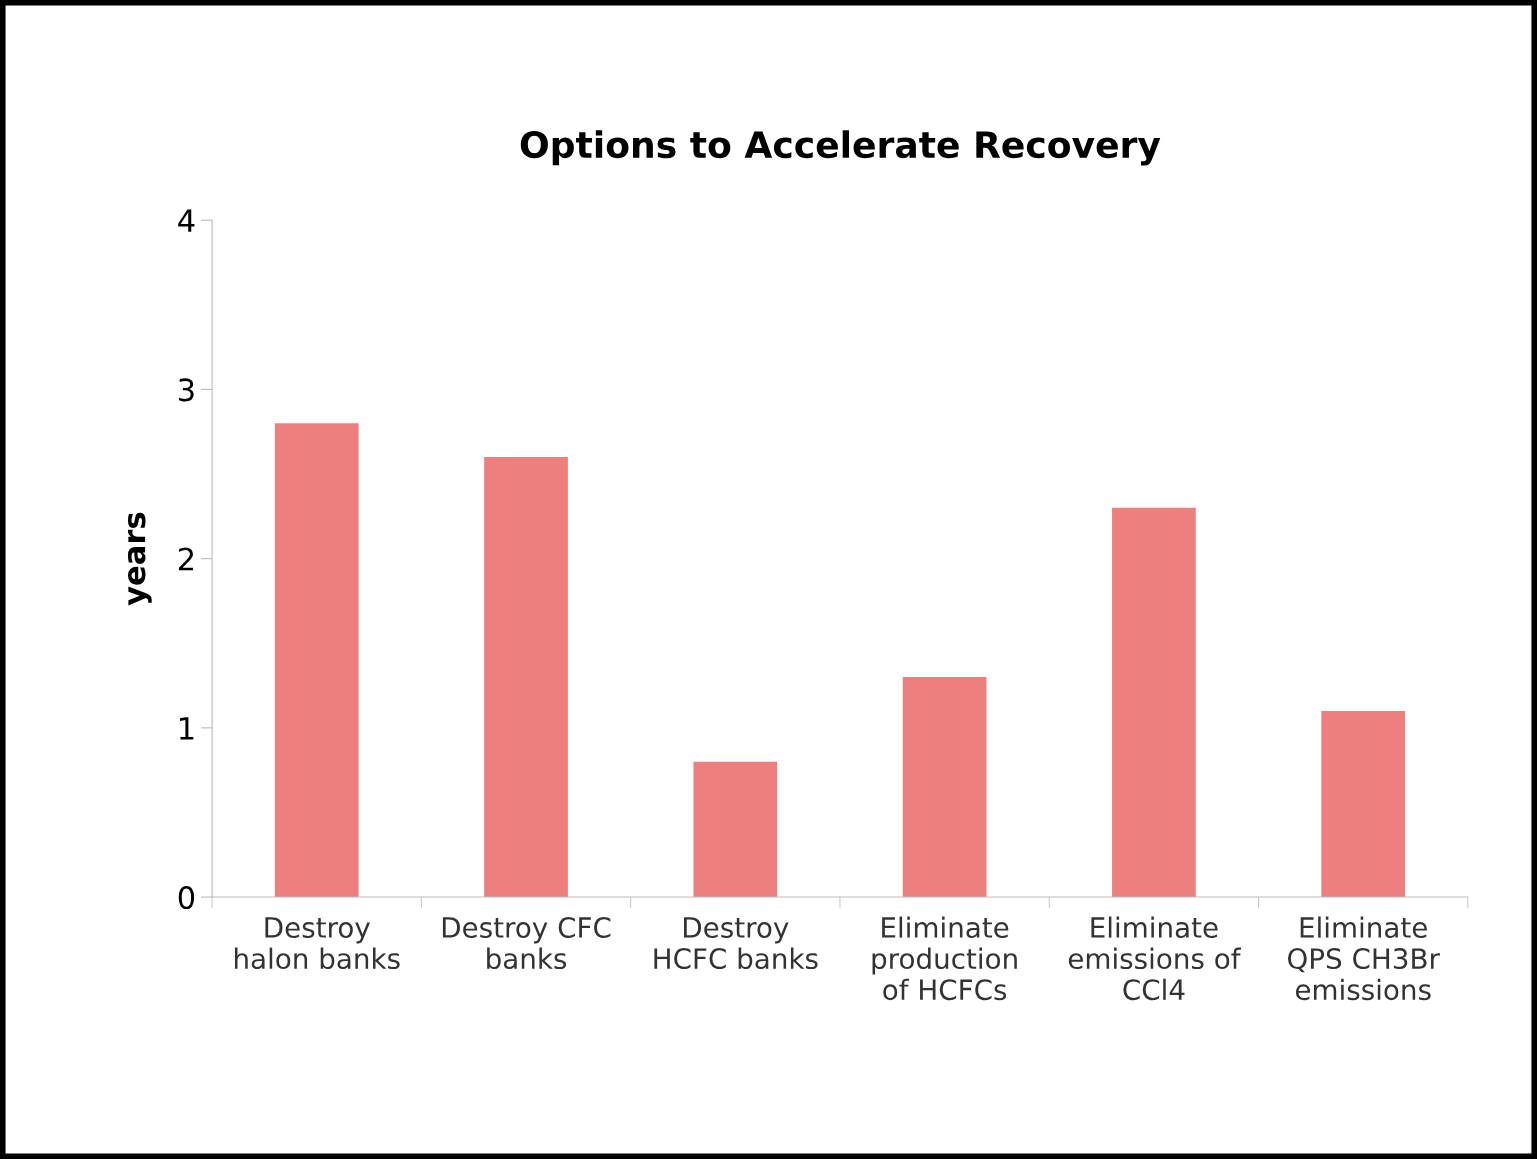 Image resolution: width=1537 pixels, height=1159 pixels. What do you see at coordinates (317, 943) in the screenshot?
I see `x-tick-label: Destroy halon banks` at bounding box center [317, 943].